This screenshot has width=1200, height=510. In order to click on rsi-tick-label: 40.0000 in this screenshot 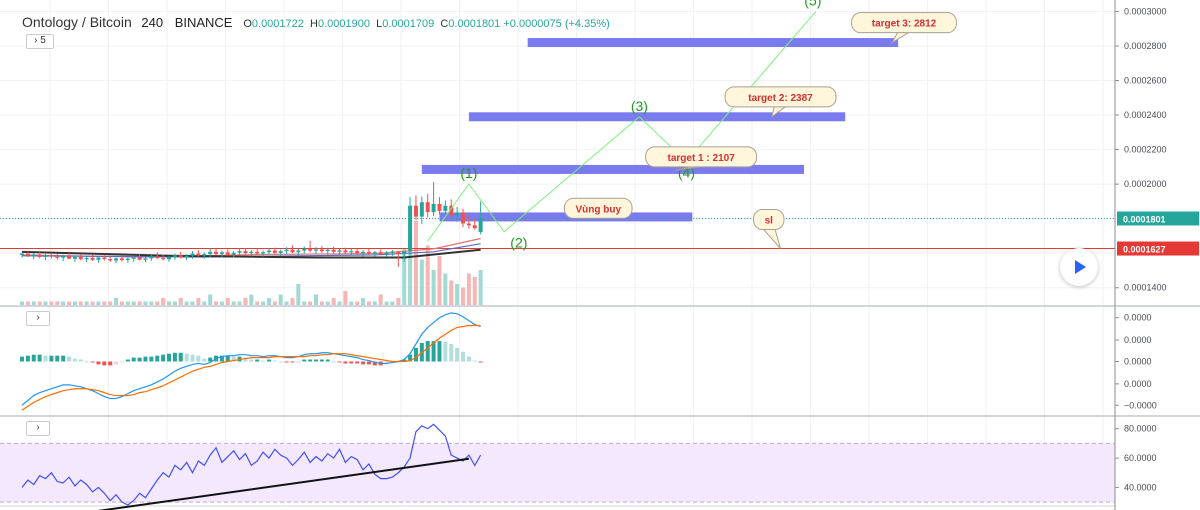, I will do `click(1140, 487)`.